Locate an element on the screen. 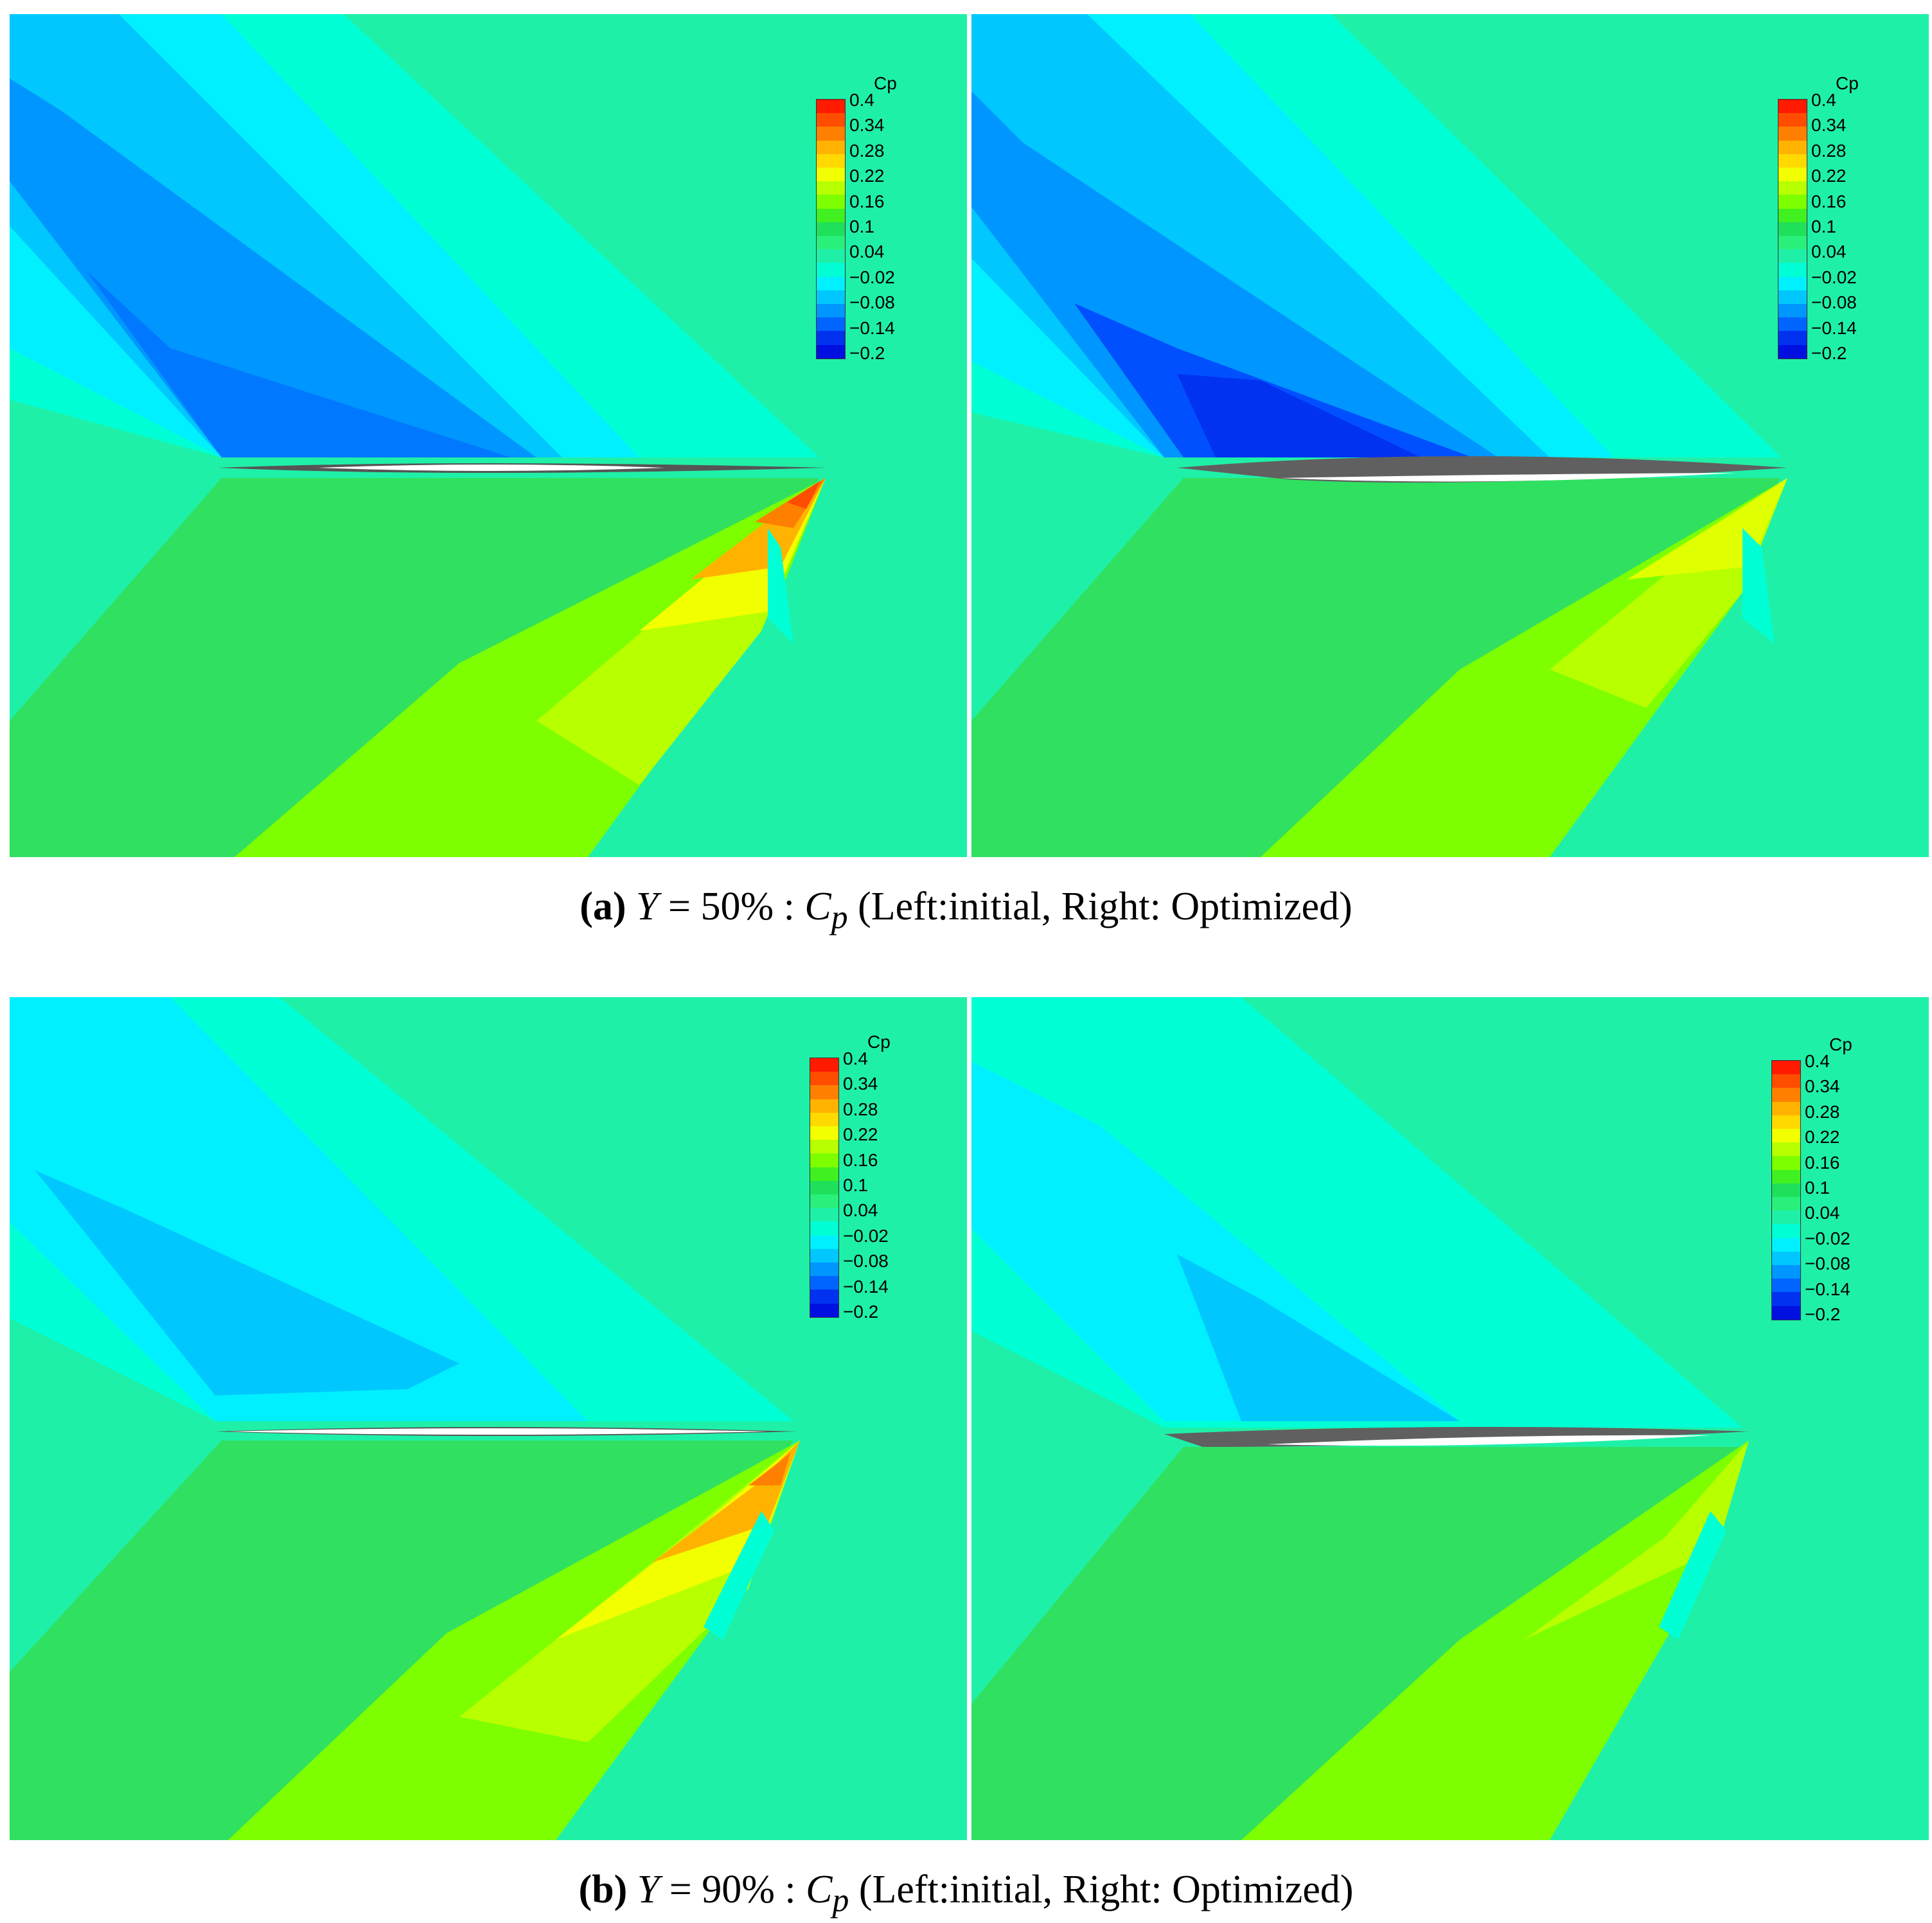  caption-var-y: Y is located at coordinates (648, 906).